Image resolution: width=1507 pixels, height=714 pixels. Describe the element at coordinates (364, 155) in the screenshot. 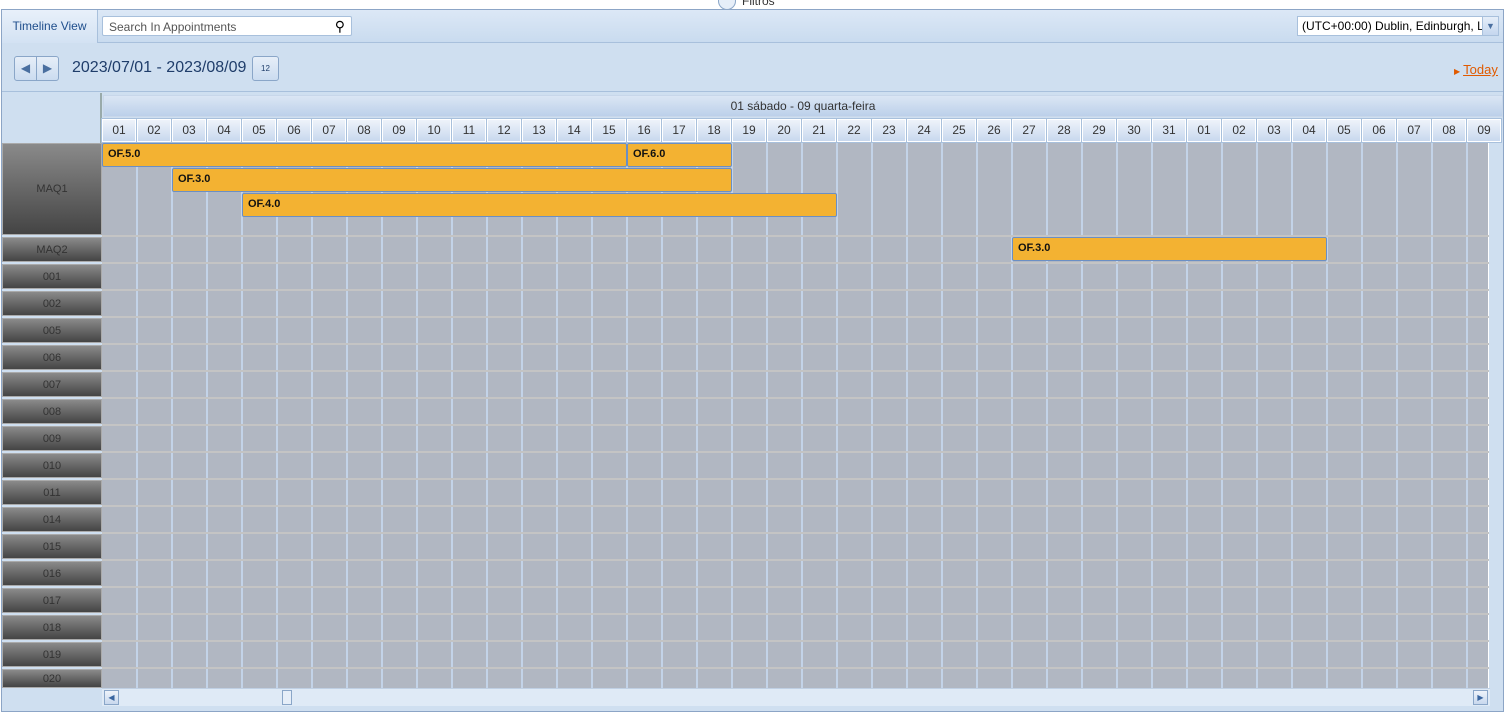

I see `appointment: OF.5.0` at that location.